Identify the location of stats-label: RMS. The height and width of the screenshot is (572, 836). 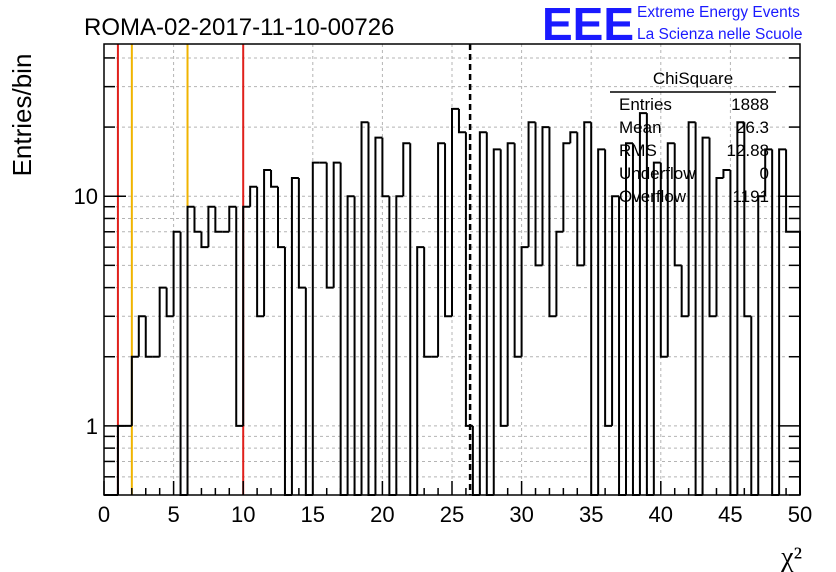
(638, 150).